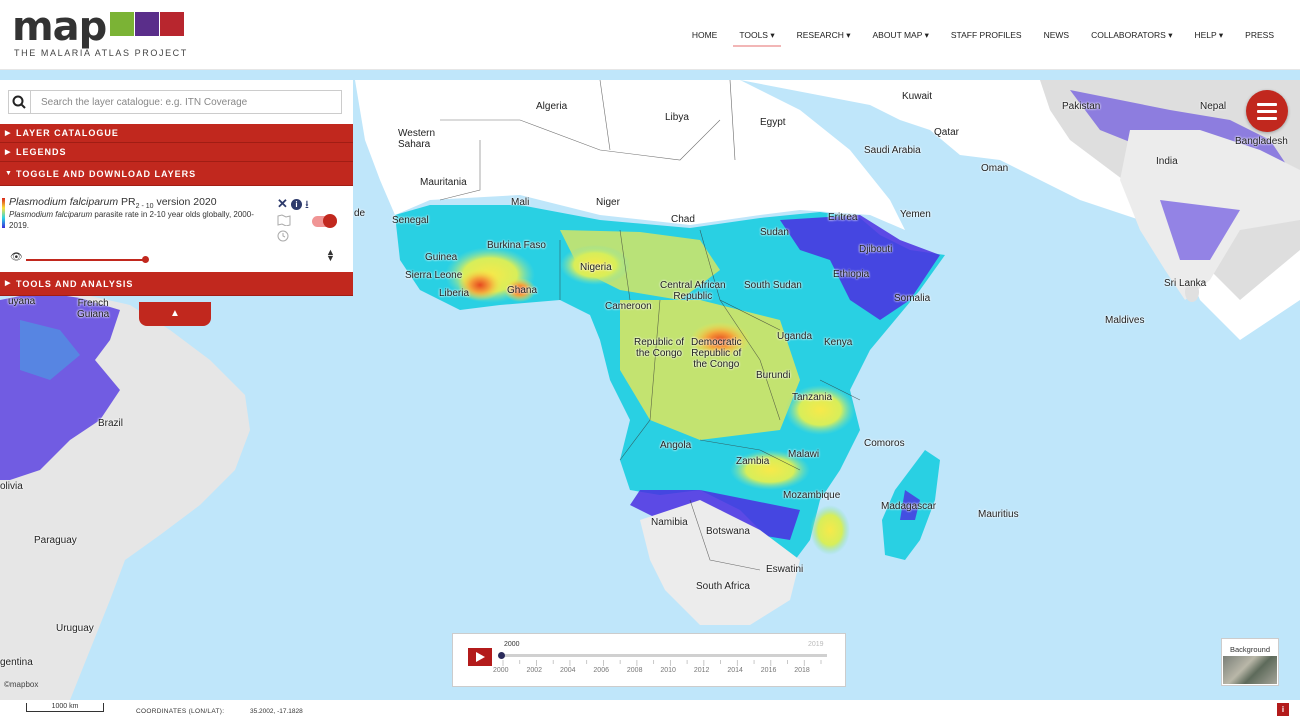 This screenshot has width=1300, height=721. I want to click on label-drc: Democratic Republic of the Congo, so click(716, 353).